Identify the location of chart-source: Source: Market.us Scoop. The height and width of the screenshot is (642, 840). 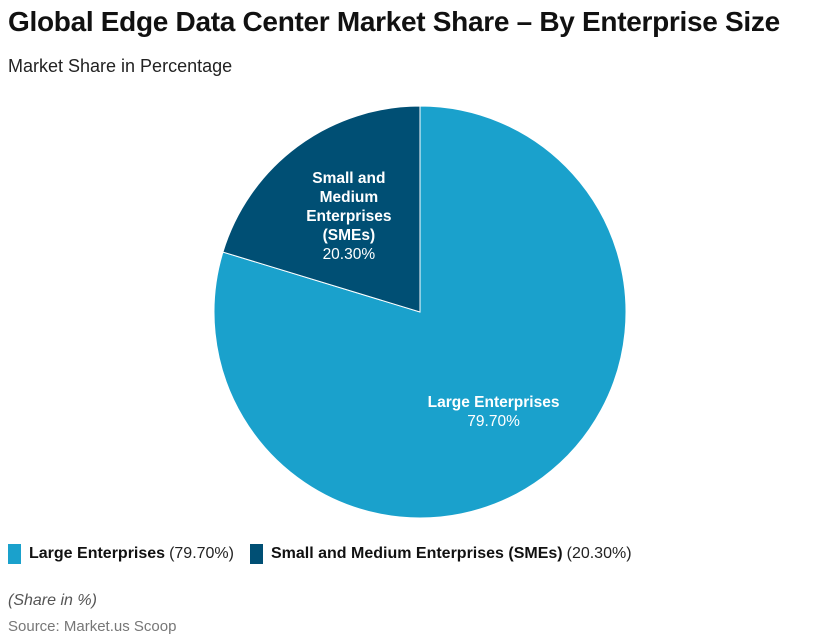
(92, 626).